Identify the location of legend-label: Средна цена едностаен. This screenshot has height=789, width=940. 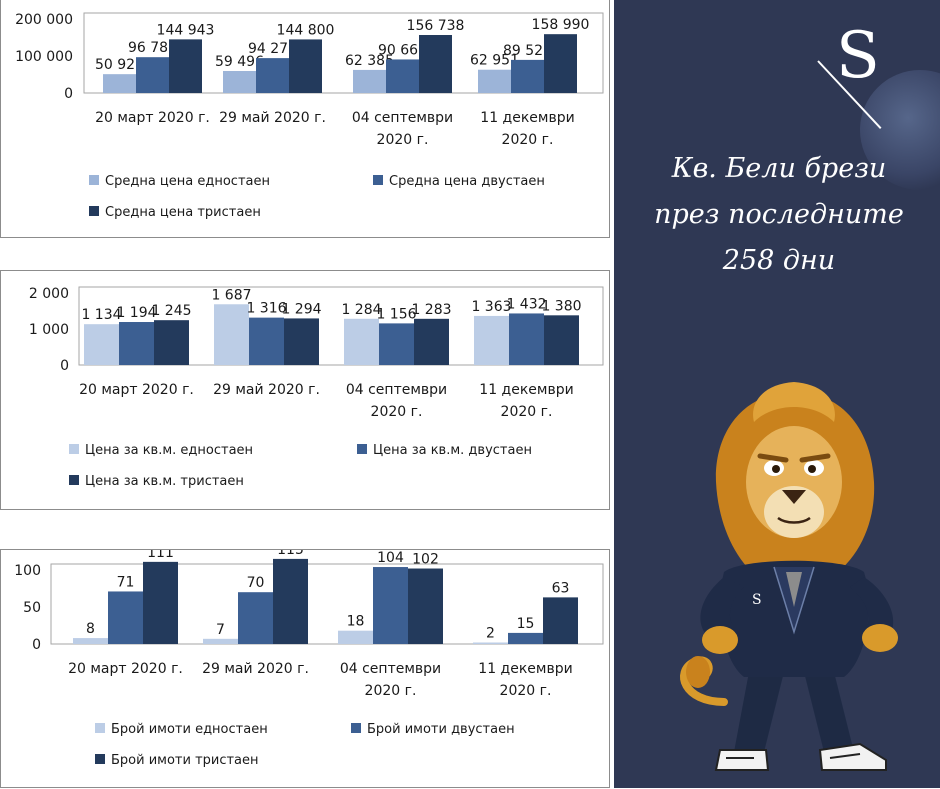
(187, 181).